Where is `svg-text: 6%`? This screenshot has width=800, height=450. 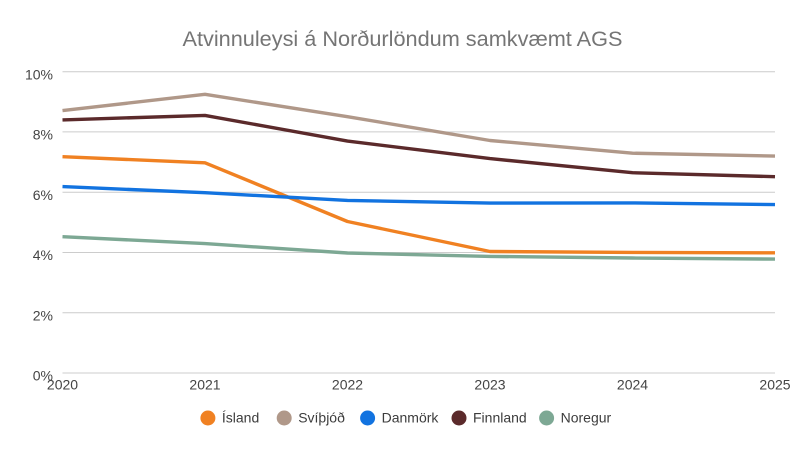
svg-text: 6% is located at coordinates (43, 195).